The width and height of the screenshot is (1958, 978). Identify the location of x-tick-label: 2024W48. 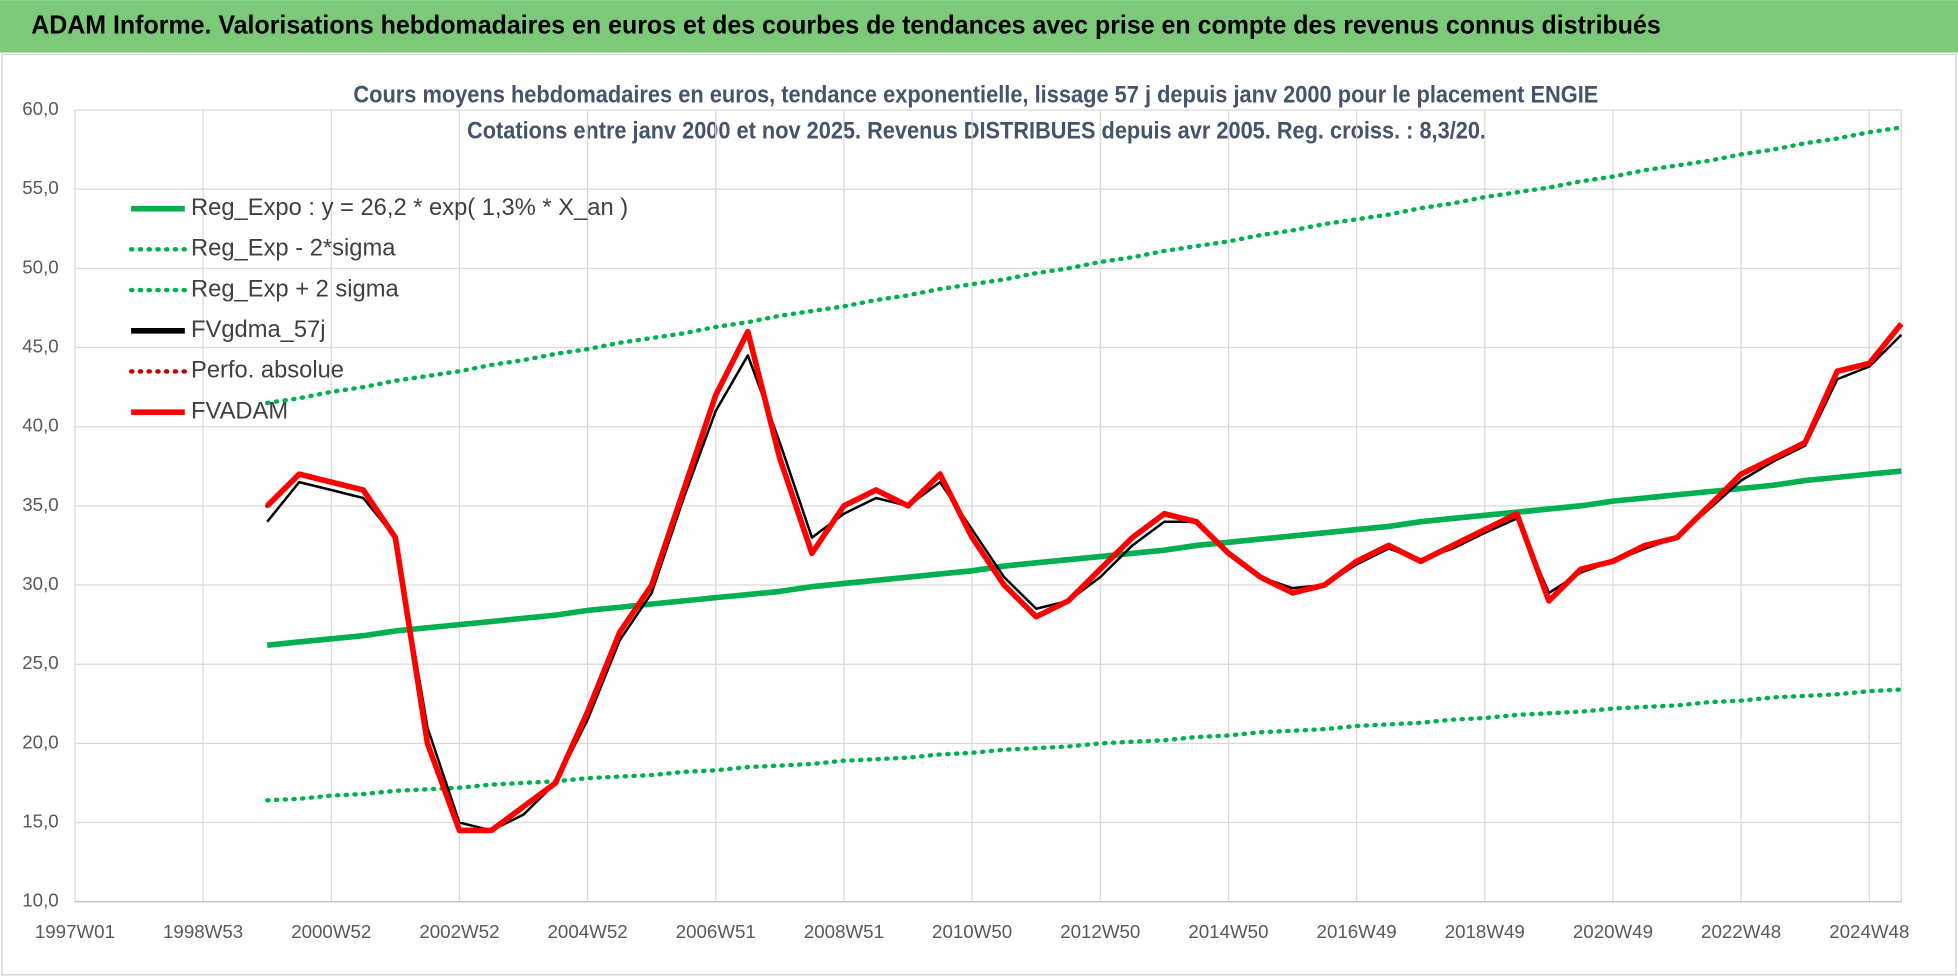
(1869, 931).